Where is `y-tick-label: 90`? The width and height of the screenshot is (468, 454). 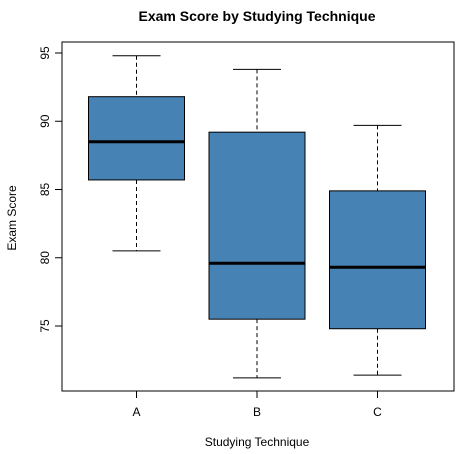
y-tick-label: 90 is located at coordinates (45, 121).